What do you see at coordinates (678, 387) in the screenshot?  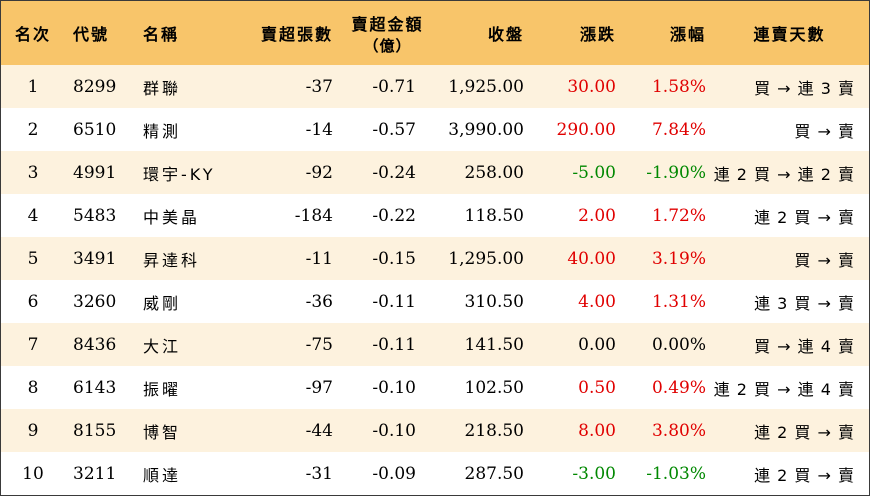 I see `change-pct-cell: 0.49%` at bounding box center [678, 387].